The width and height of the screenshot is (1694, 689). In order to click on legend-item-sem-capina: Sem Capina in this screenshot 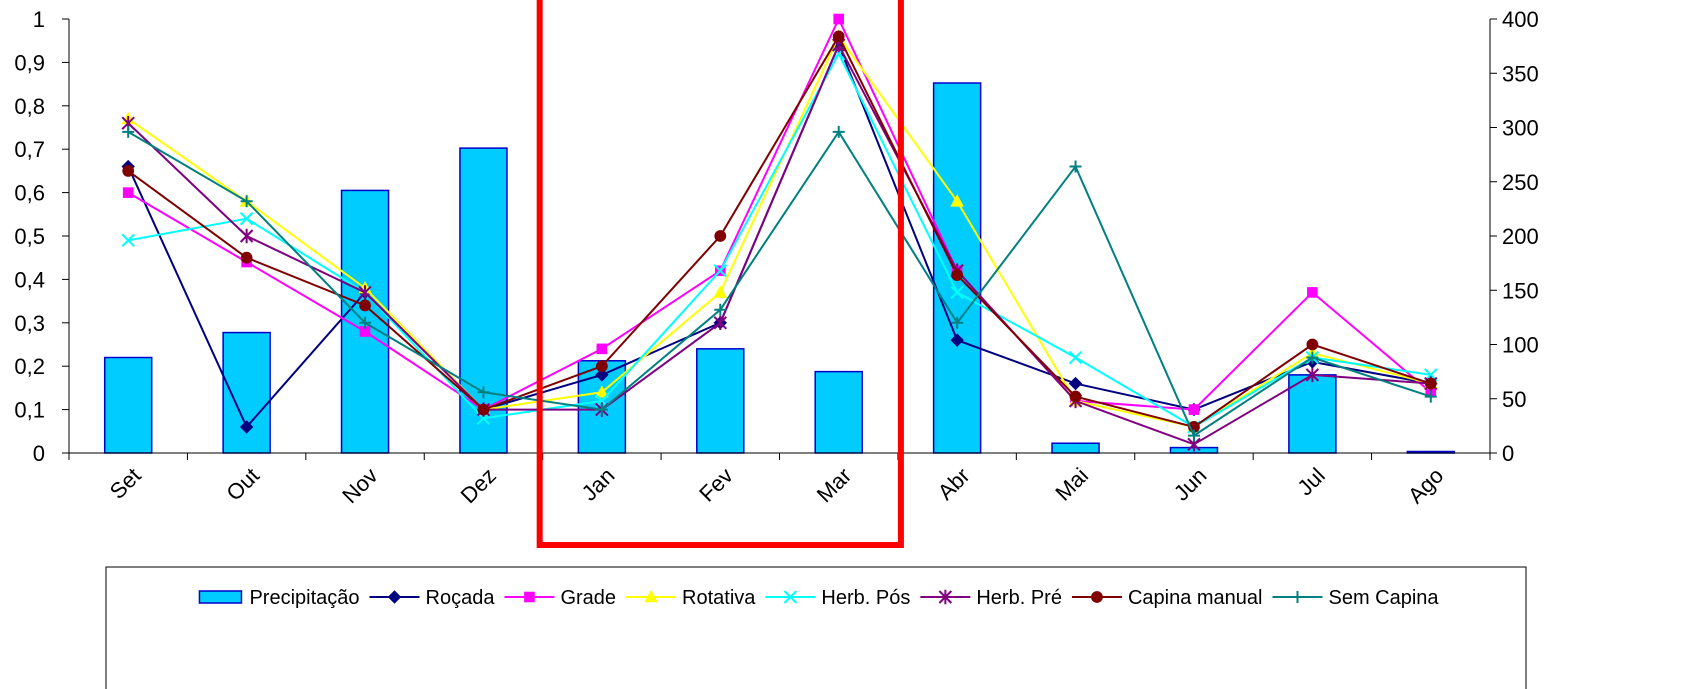, I will do `click(1355, 598)`.